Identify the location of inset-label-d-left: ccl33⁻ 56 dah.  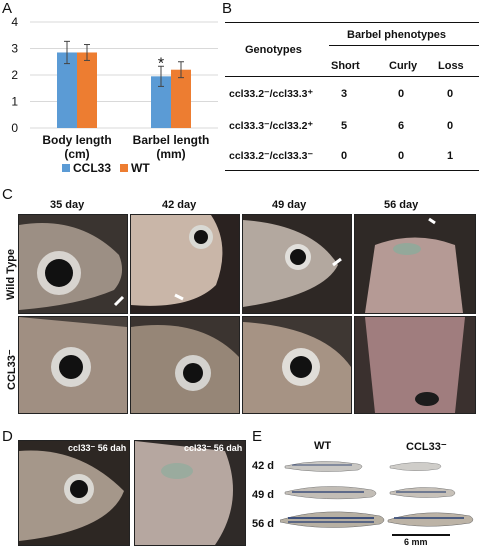
(97, 448).